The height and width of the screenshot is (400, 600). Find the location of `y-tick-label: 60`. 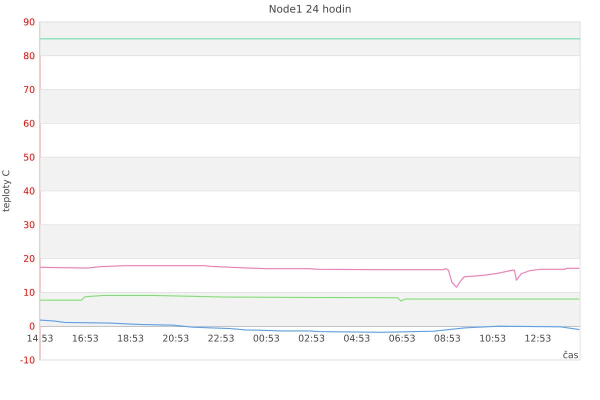

y-tick-label: 60 is located at coordinates (29, 123).